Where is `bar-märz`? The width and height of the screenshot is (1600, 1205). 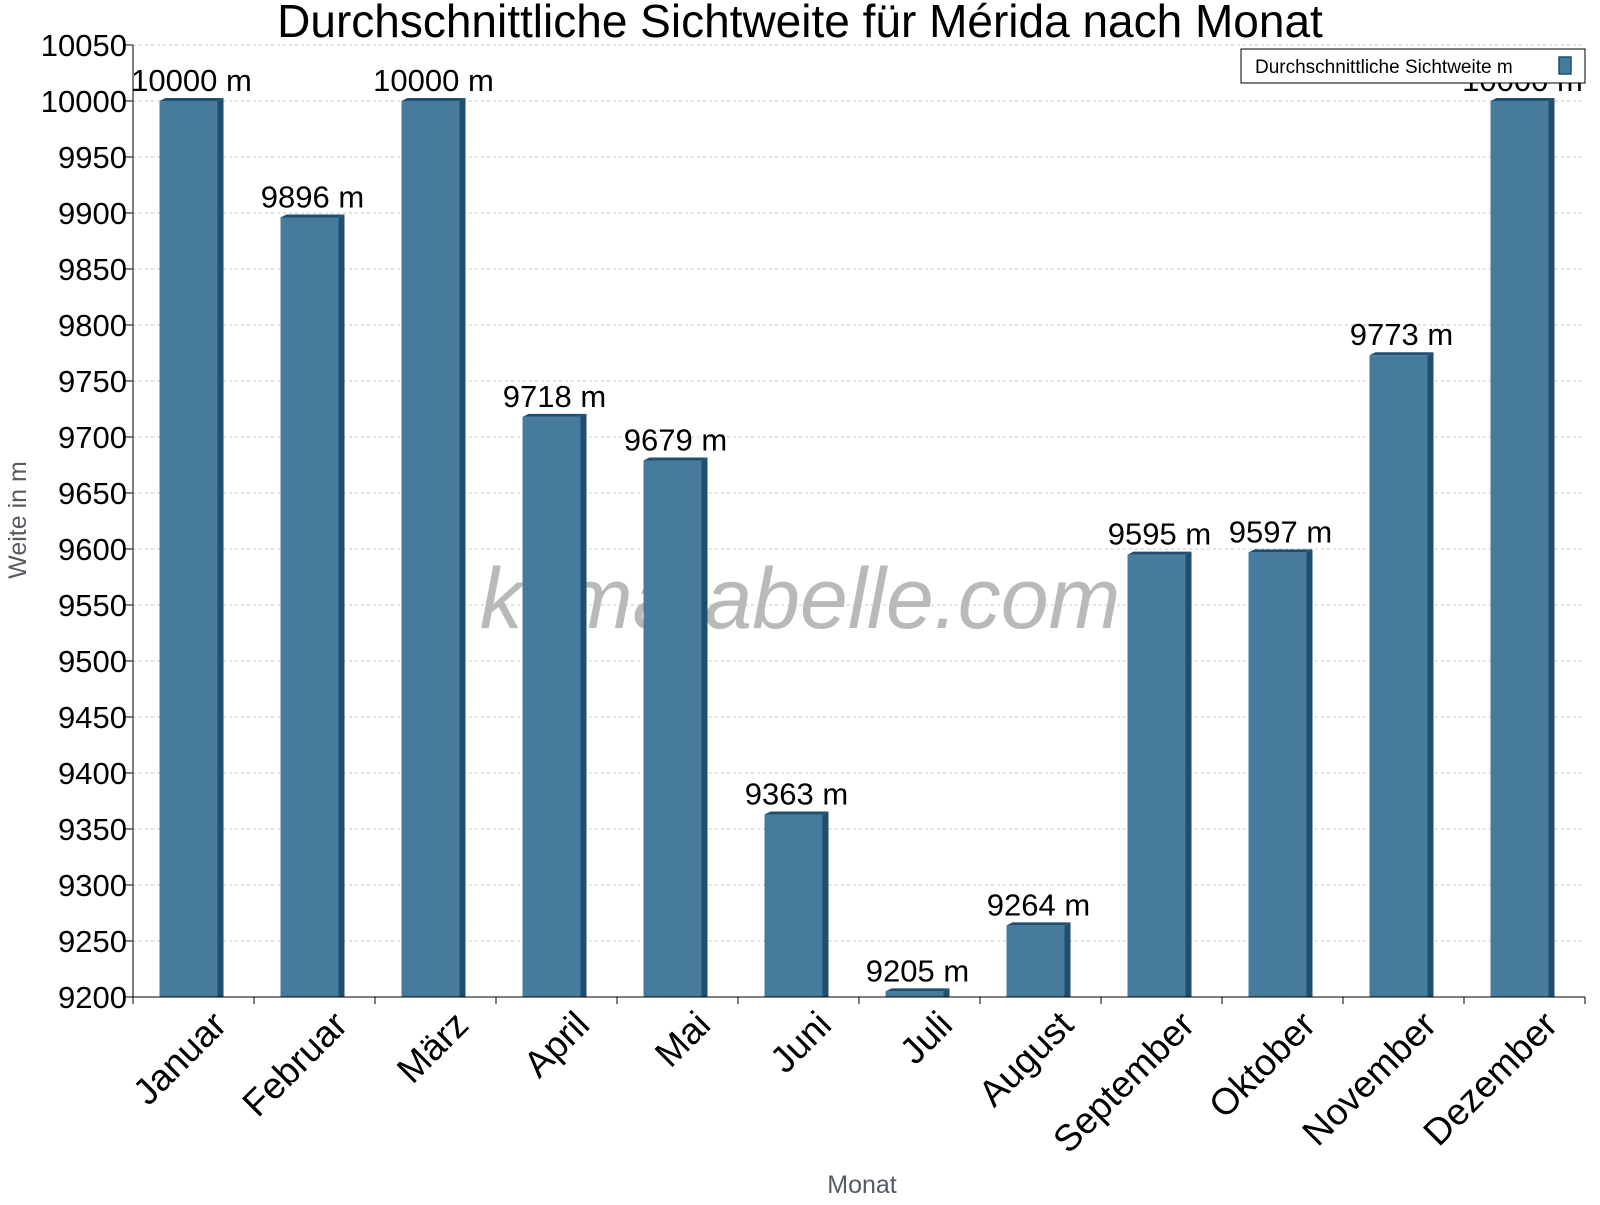 bar-märz is located at coordinates (433, 547).